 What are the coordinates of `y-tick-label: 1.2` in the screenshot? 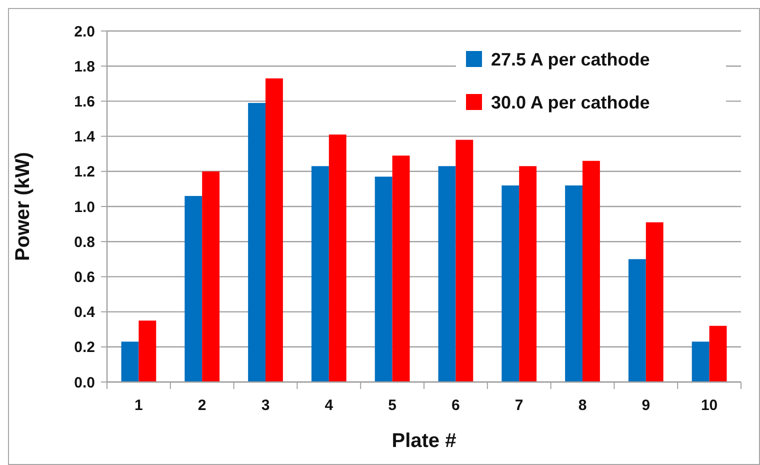 It's located at (84, 172).